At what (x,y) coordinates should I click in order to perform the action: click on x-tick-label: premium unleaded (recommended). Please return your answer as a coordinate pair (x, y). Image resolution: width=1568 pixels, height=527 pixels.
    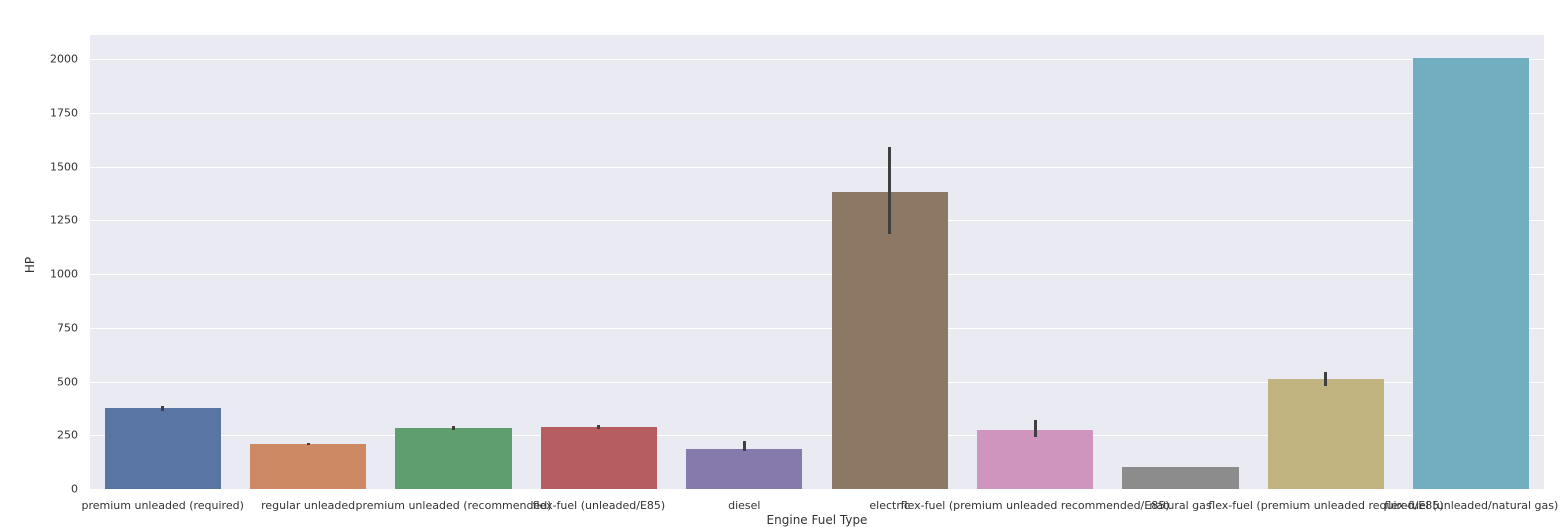
    Looking at the image, I should click on (453, 505).